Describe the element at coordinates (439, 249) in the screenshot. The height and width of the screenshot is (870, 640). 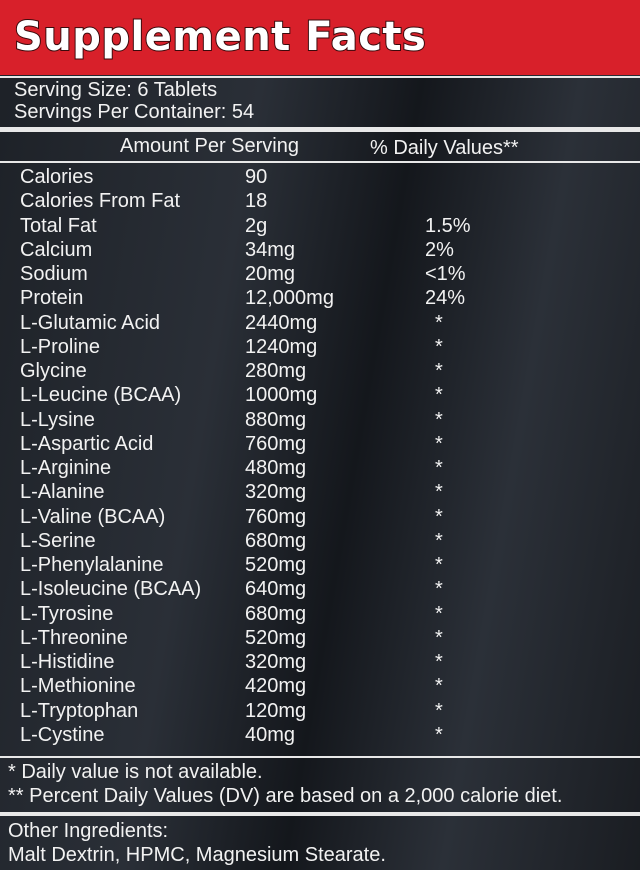
I see `daily-value: 2%` at that location.